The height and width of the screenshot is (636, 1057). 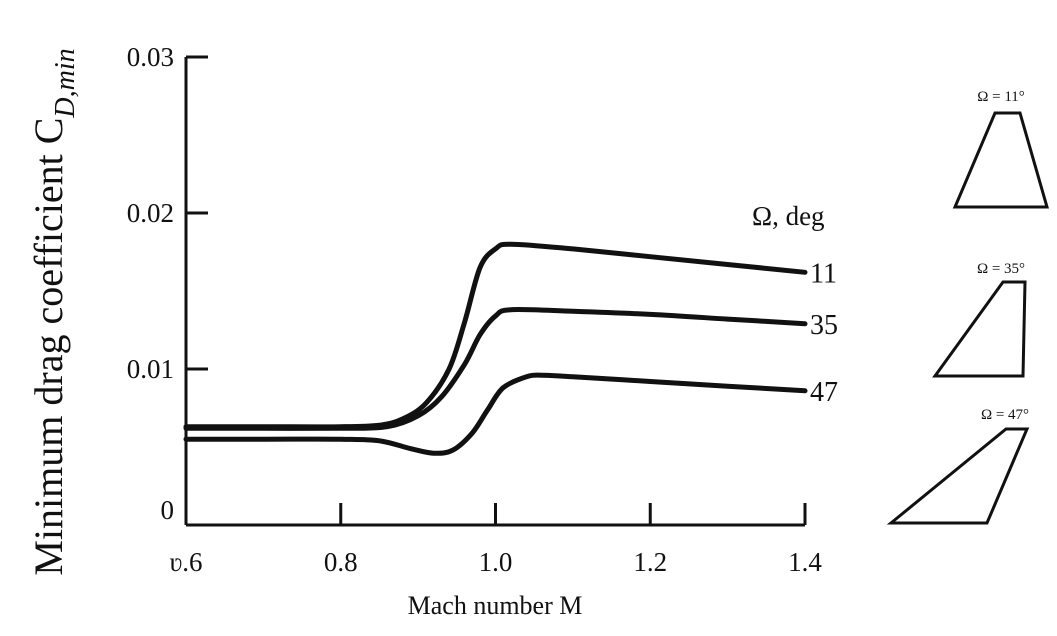 What do you see at coordinates (788, 216) in the screenshot?
I see `legend-title: Ω, deg` at bounding box center [788, 216].